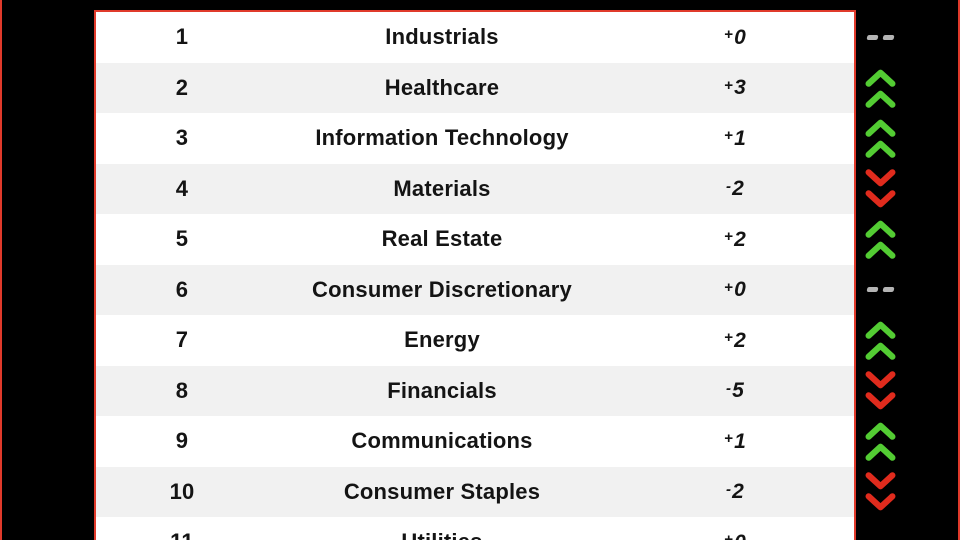 The height and width of the screenshot is (540, 960). What do you see at coordinates (442, 87) in the screenshot?
I see `sector-name-cell: Healthcare` at bounding box center [442, 87].